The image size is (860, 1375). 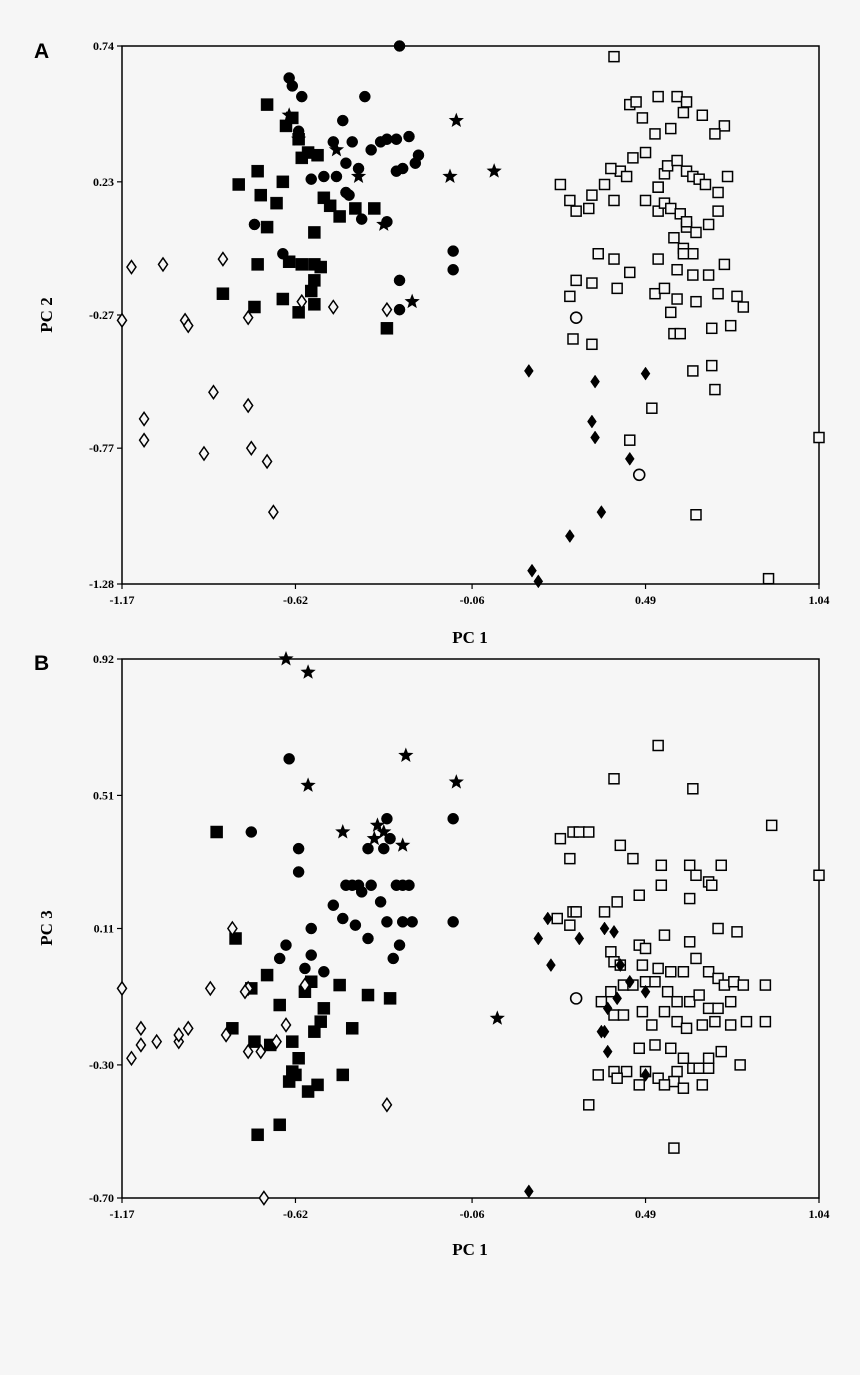 I want to click on y-tick-label: -0.30, so click(x=101, y=1065).